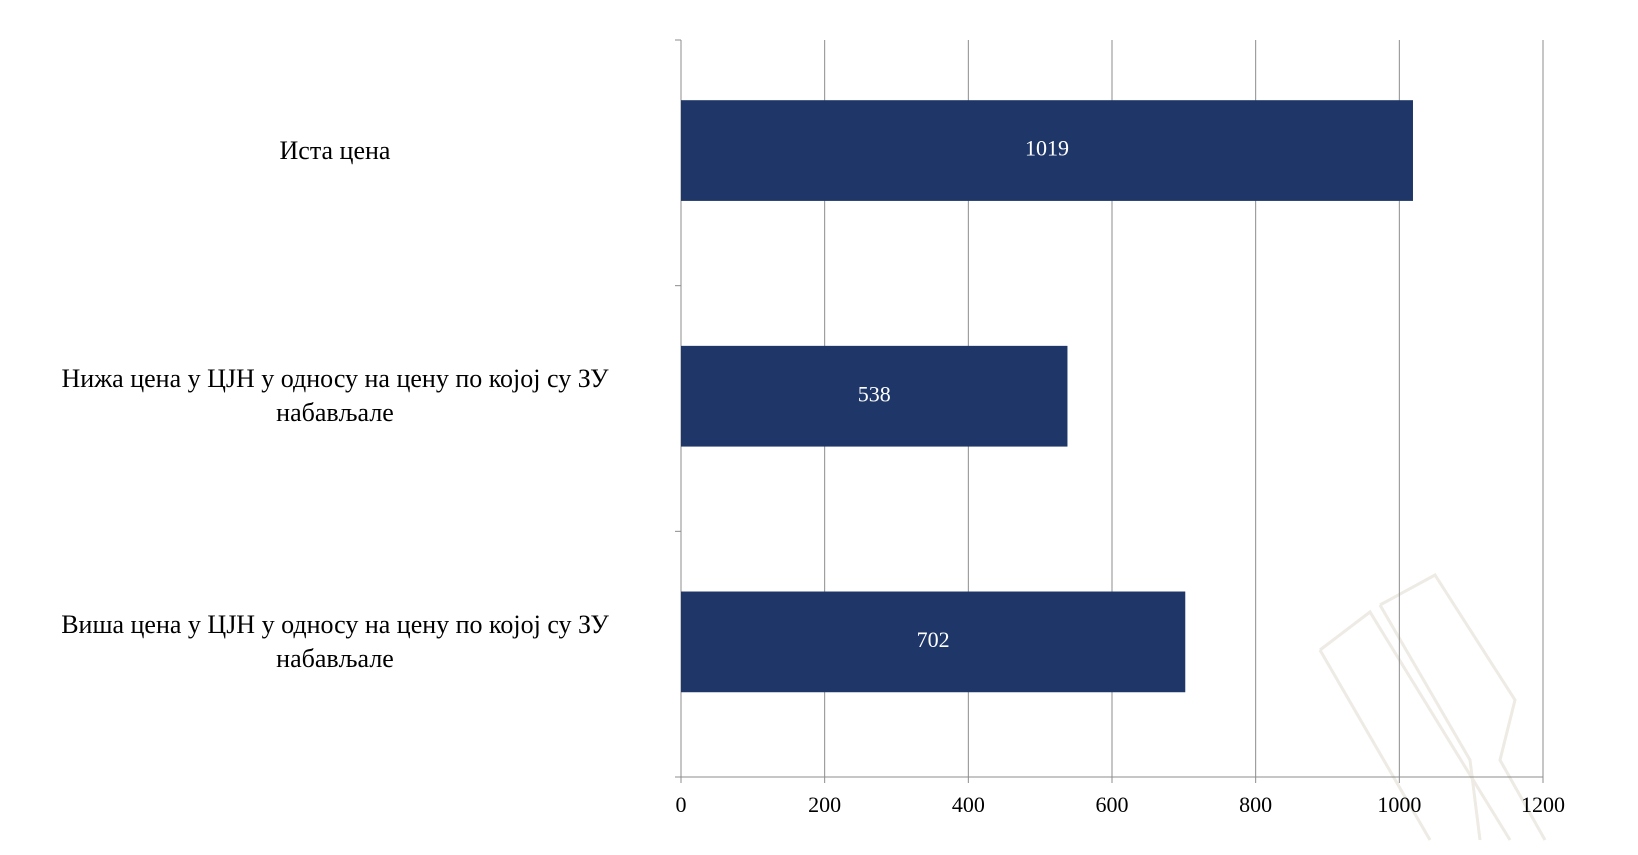 The height and width of the screenshot is (855, 1638). What do you see at coordinates (968, 804) in the screenshot?
I see `x-tick-label: 400` at bounding box center [968, 804].